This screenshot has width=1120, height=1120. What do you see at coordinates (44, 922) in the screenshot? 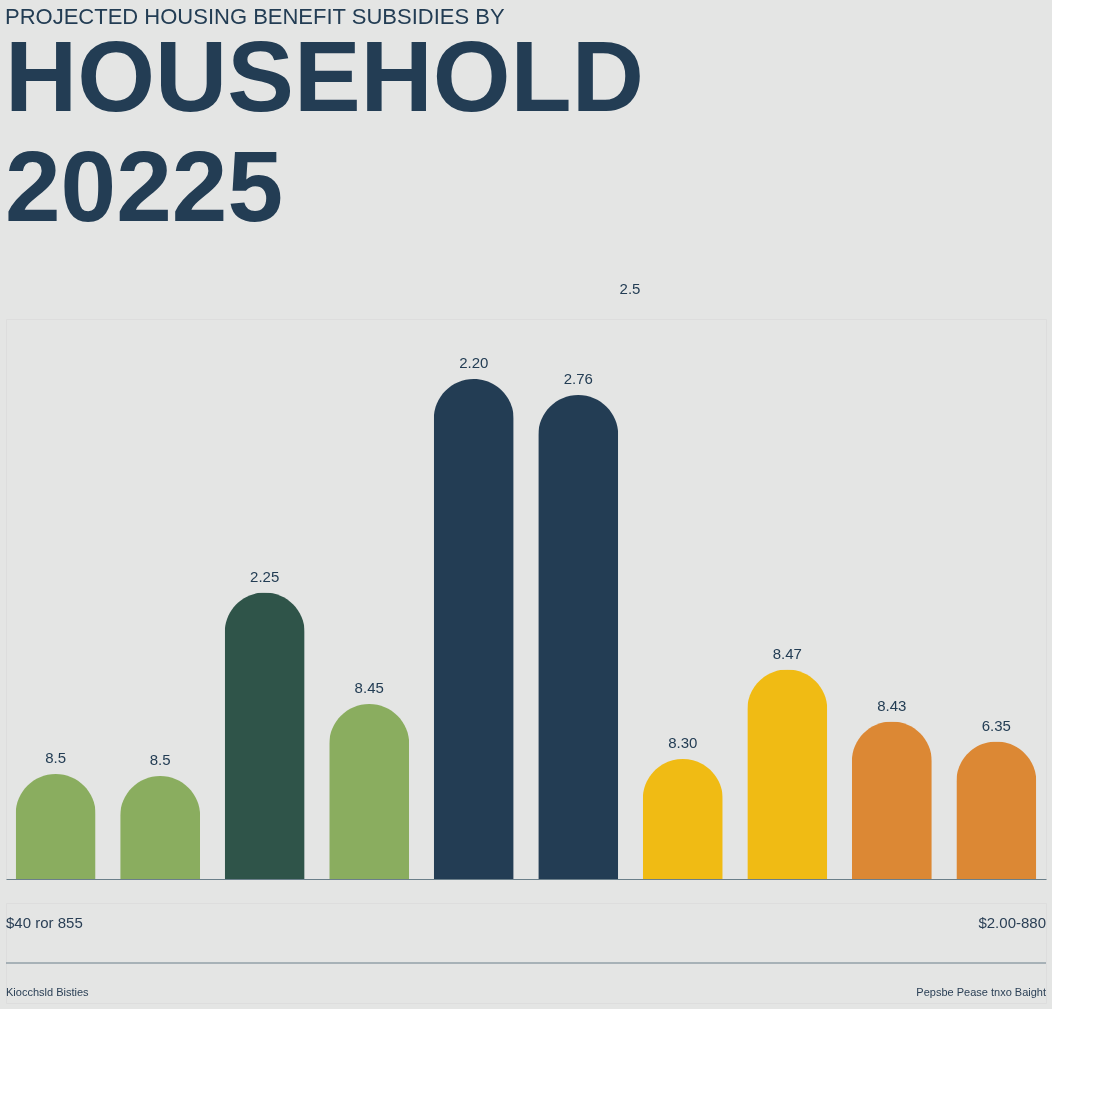
I see `text: $40 ror 855` at bounding box center [44, 922].